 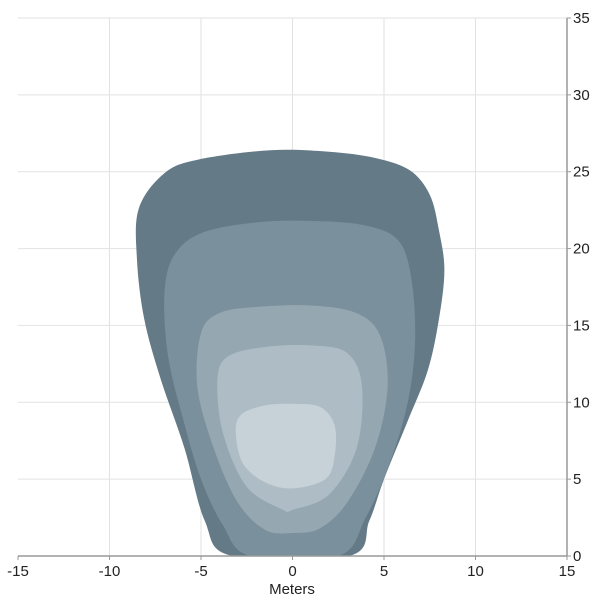 What do you see at coordinates (18, 571) in the screenshot?
I see `x-tick-label: -15` at bounding box center [18, 571].